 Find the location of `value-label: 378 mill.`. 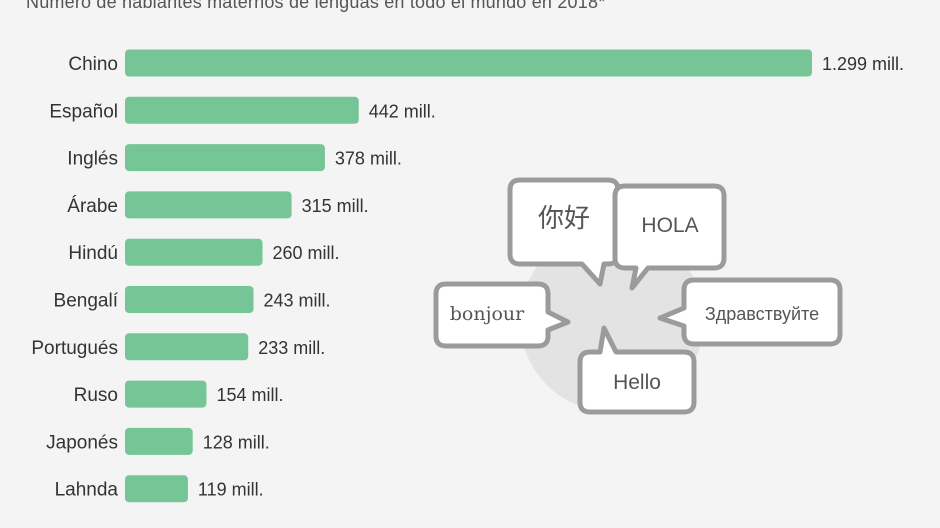

value-label: 378 mill. is located at coordinates (368, 159).